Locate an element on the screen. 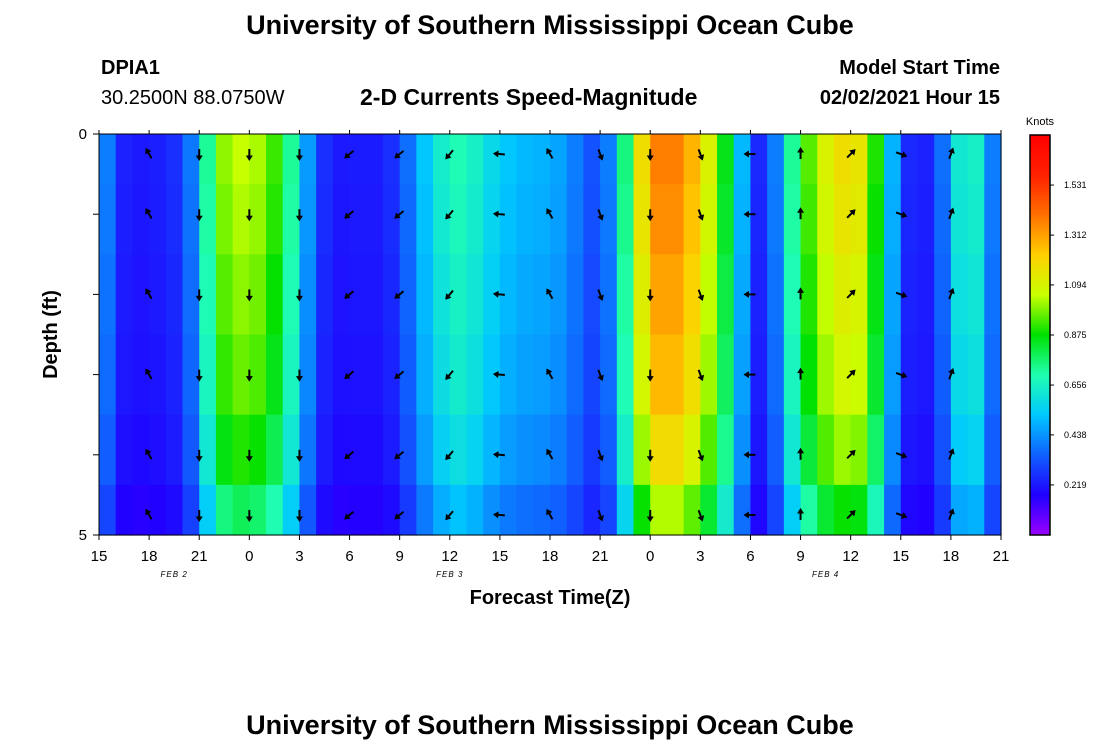 The width and height of the screenshot is (1100, 750). chart-title: 2-D Currents Speed-Magnitude is located at coordinates (529, 97).